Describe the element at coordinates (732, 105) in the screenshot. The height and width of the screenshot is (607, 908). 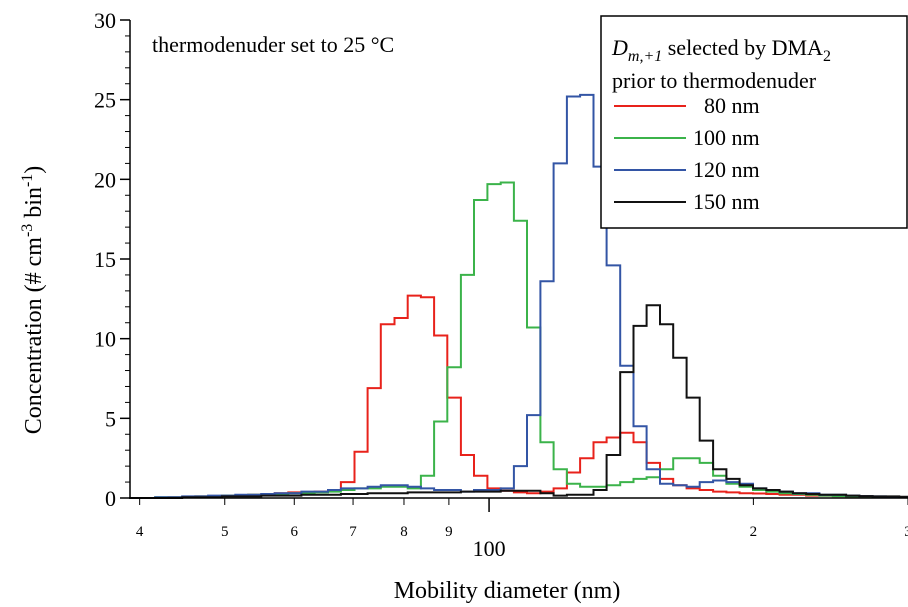
I see `legend-label-0: 80 nm` at that location.